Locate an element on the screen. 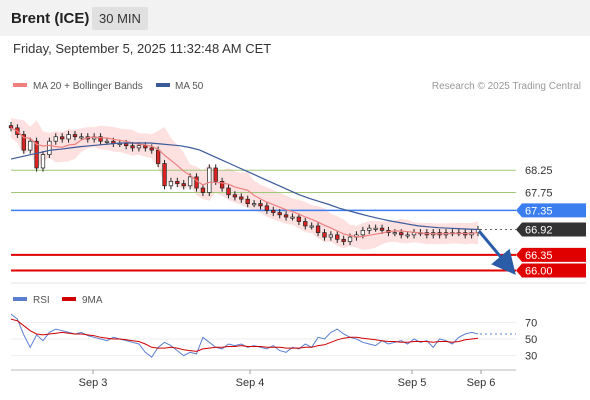  level-tag-3: 66.92 is located at coordinates (551, 229).